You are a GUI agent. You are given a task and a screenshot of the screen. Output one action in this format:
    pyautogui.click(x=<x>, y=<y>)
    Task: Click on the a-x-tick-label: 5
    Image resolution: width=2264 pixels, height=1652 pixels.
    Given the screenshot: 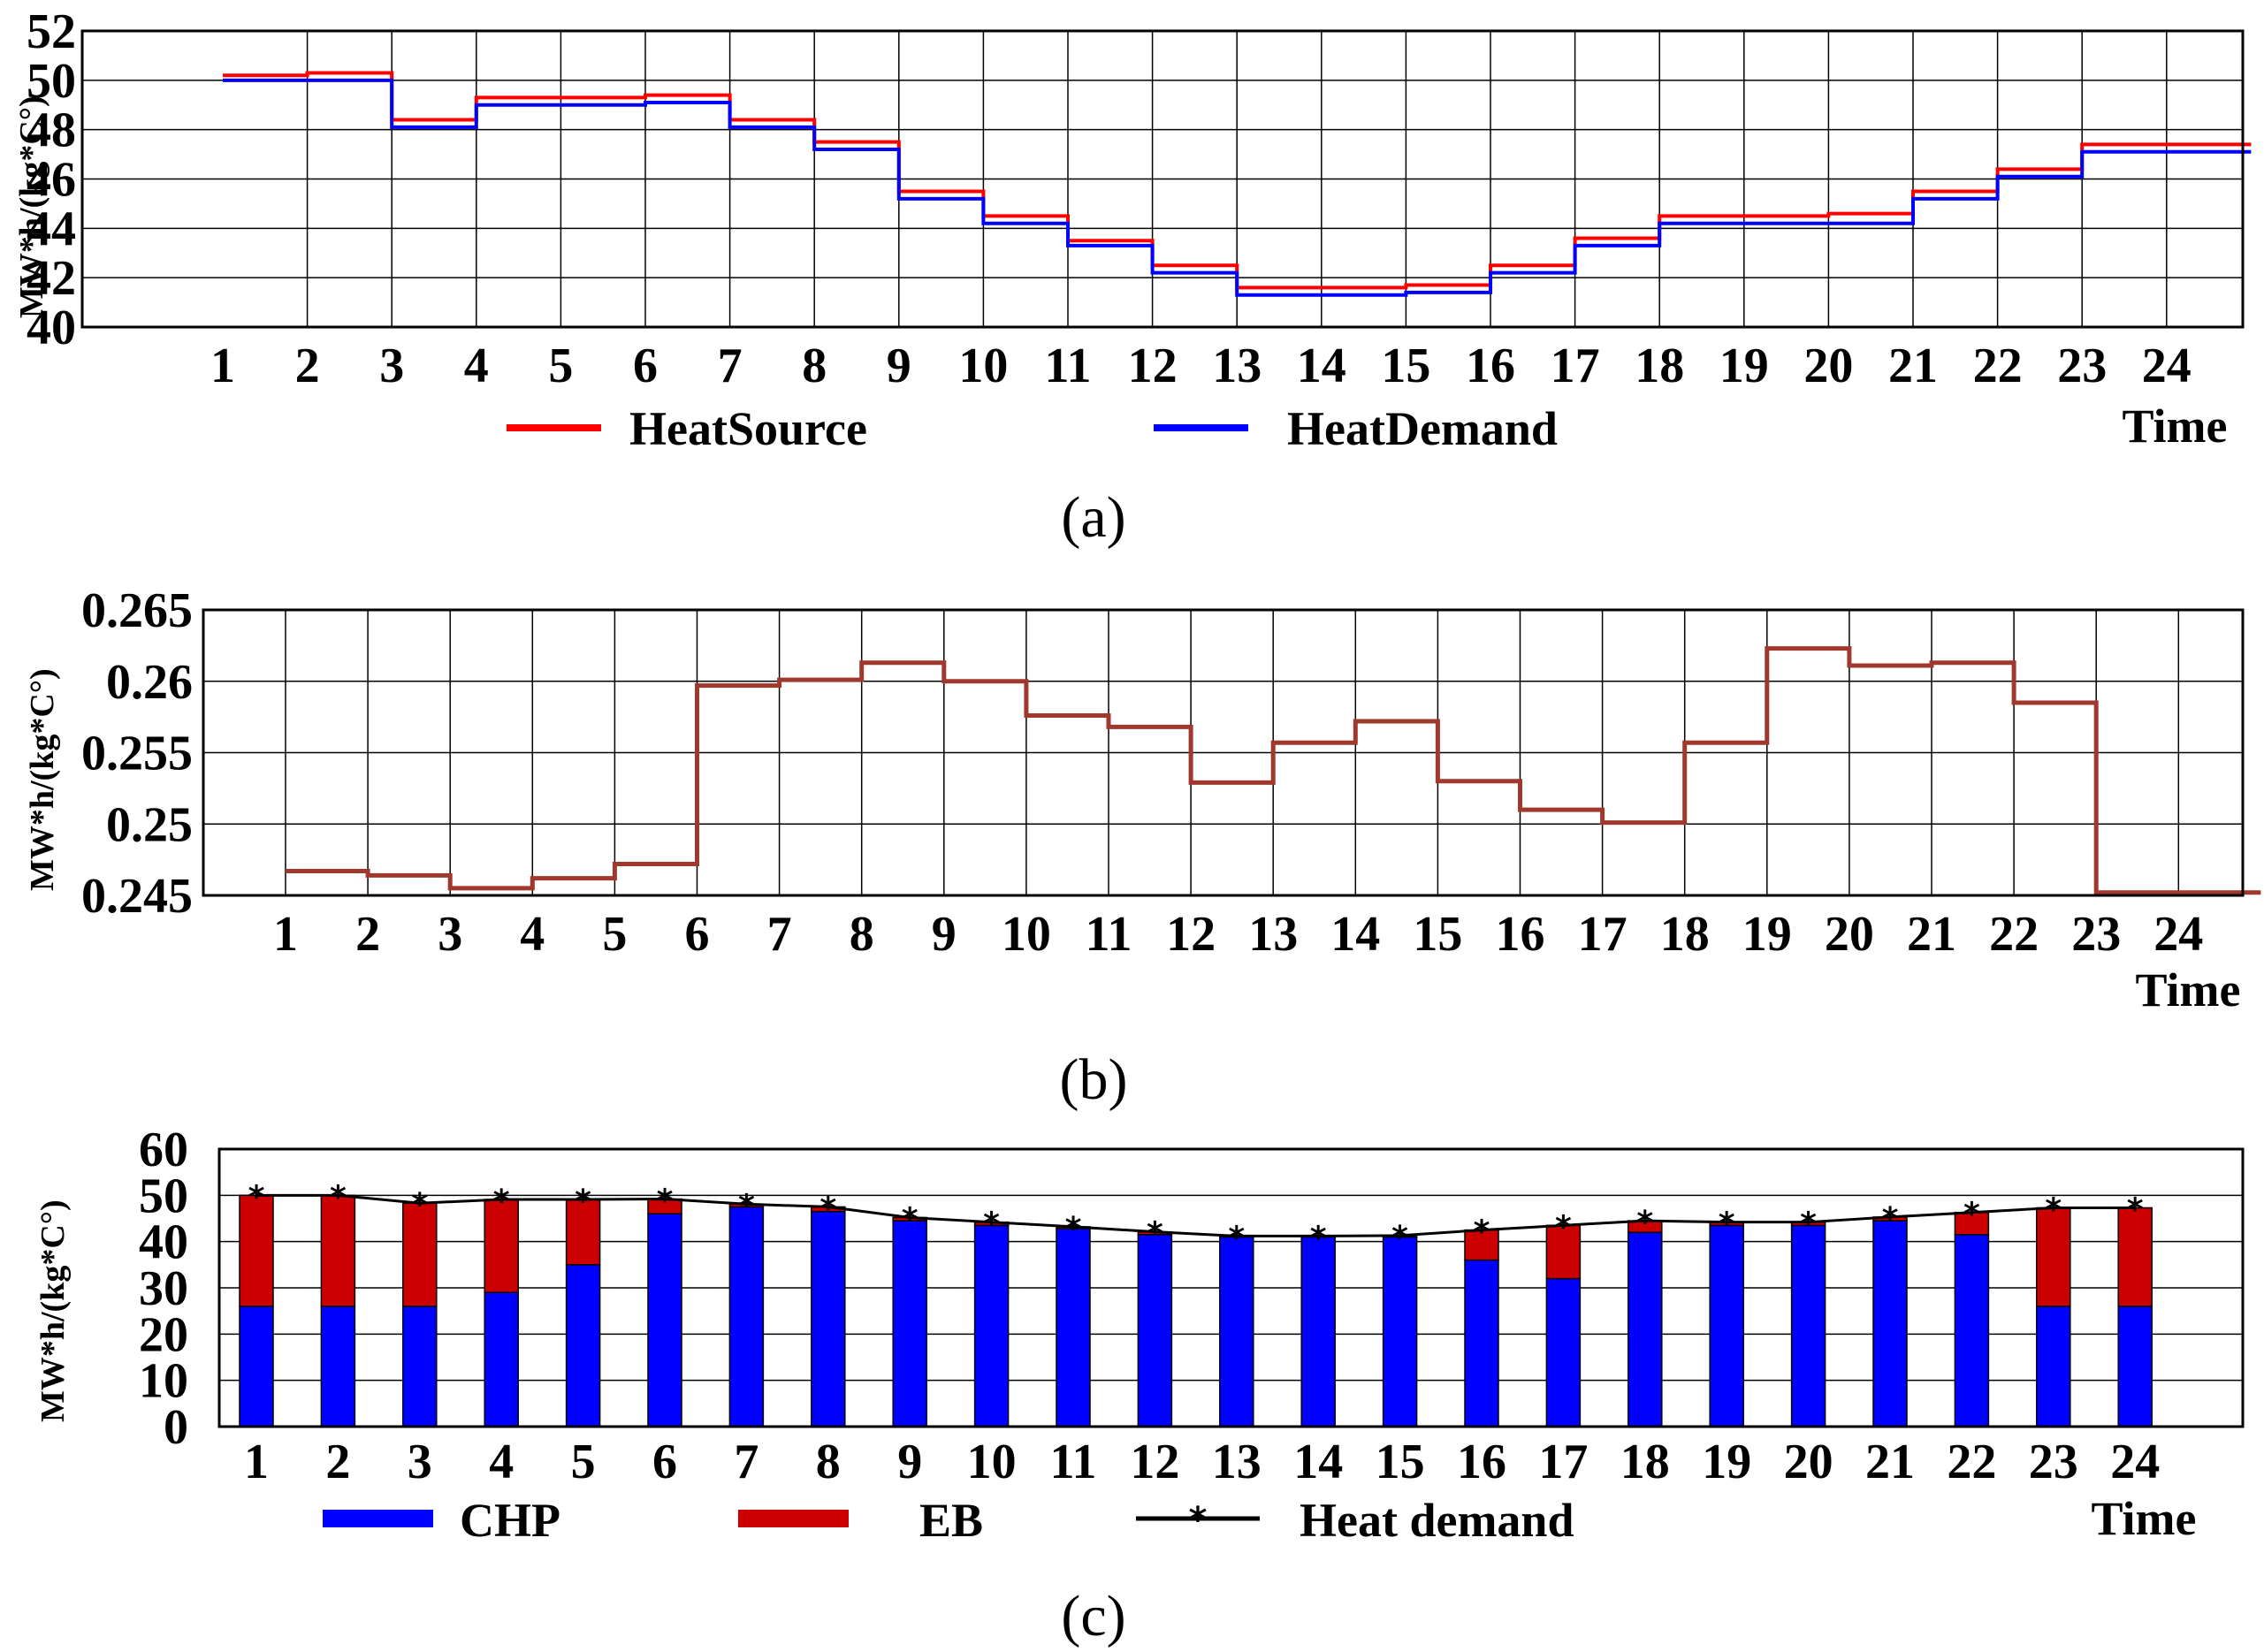 What is the action you would take?
    pyautogui.click(x=561, y=366)
    